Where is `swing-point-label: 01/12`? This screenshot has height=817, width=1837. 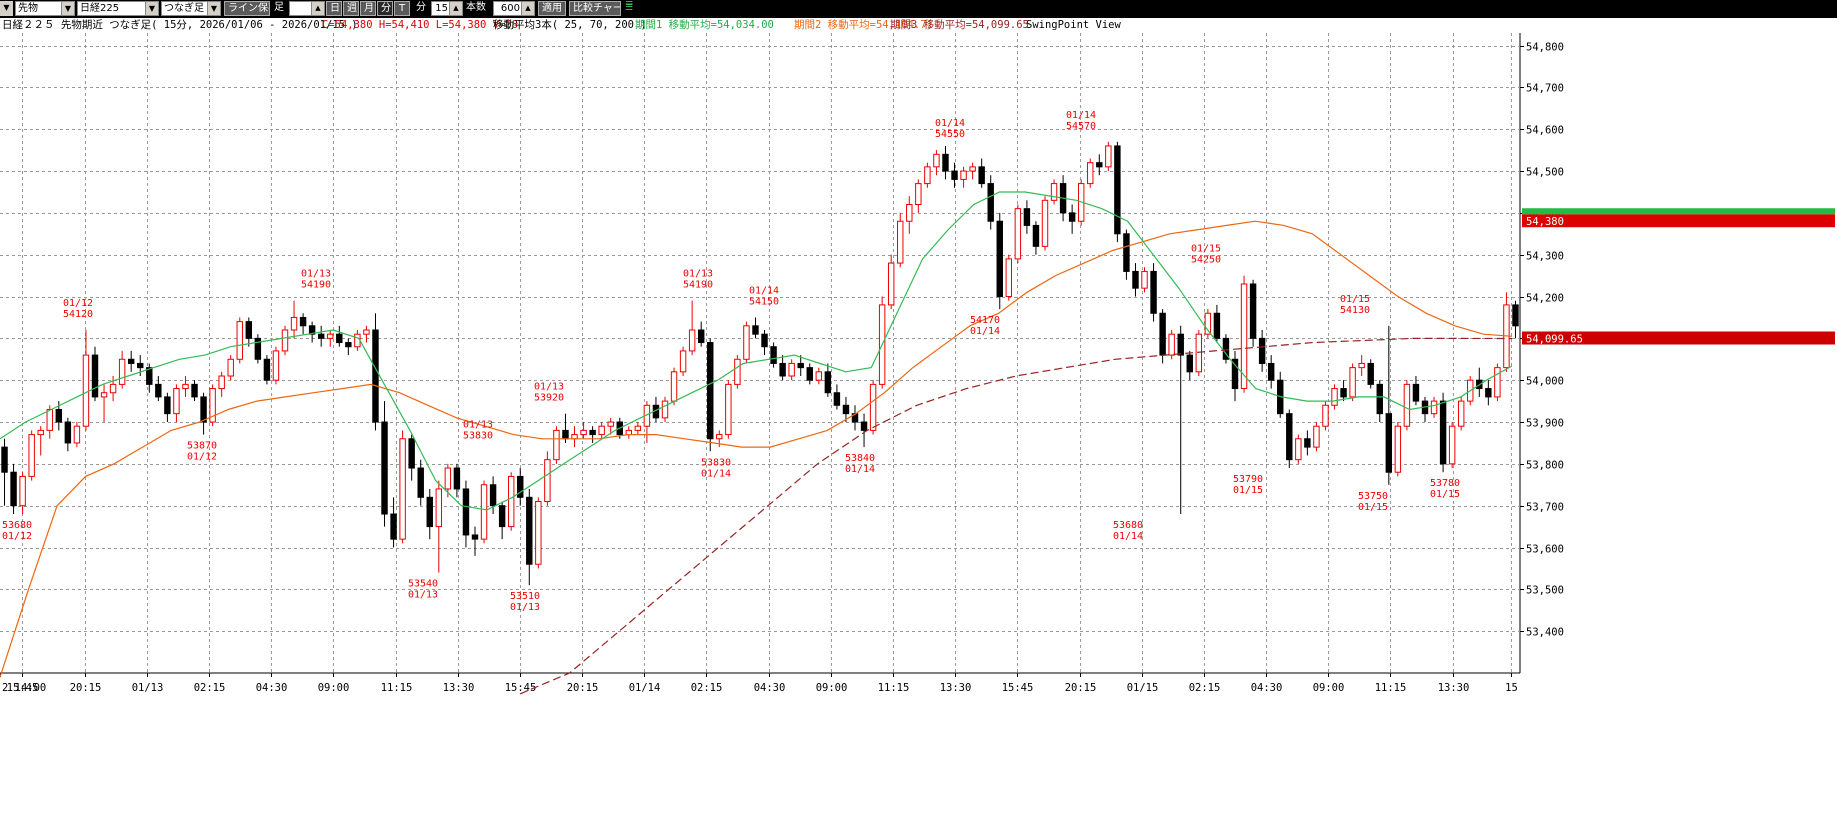 swing-point-label: 01/12 is located at coordinates (17, 536).